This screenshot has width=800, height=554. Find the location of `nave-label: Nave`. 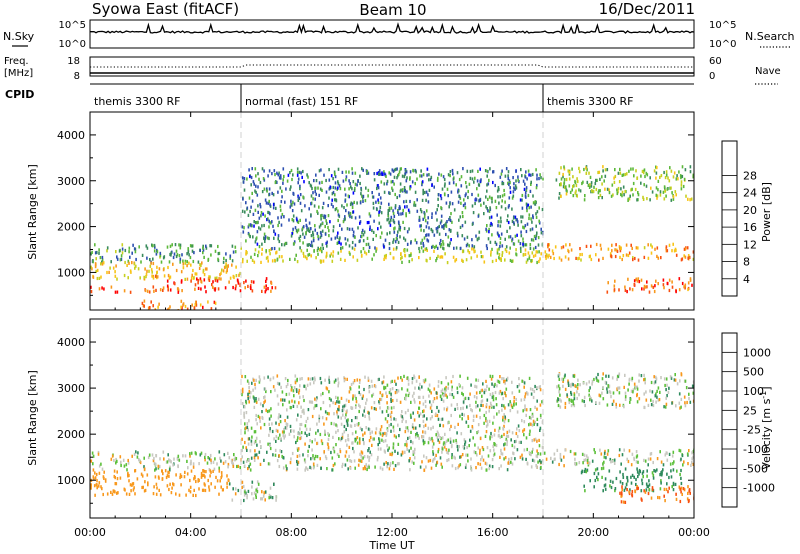

nave-label: Nave is located at coordinates (768, 71).